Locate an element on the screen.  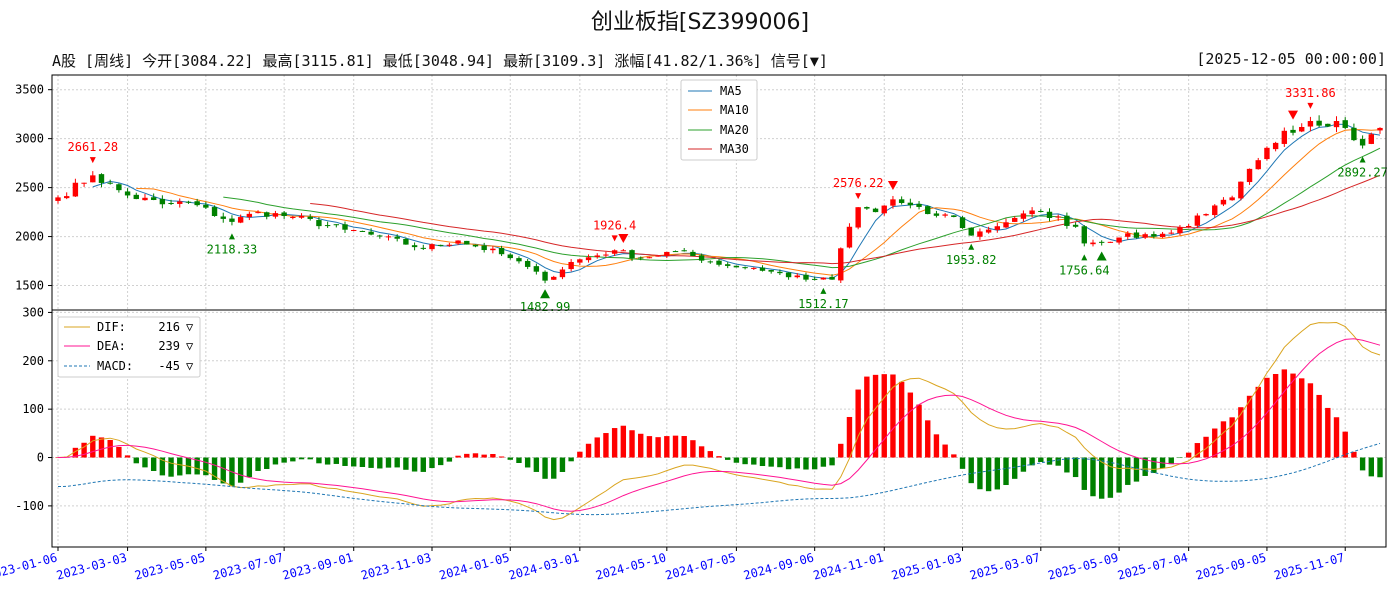
low-label: 1482.99 is located at coordinates (545, 307).